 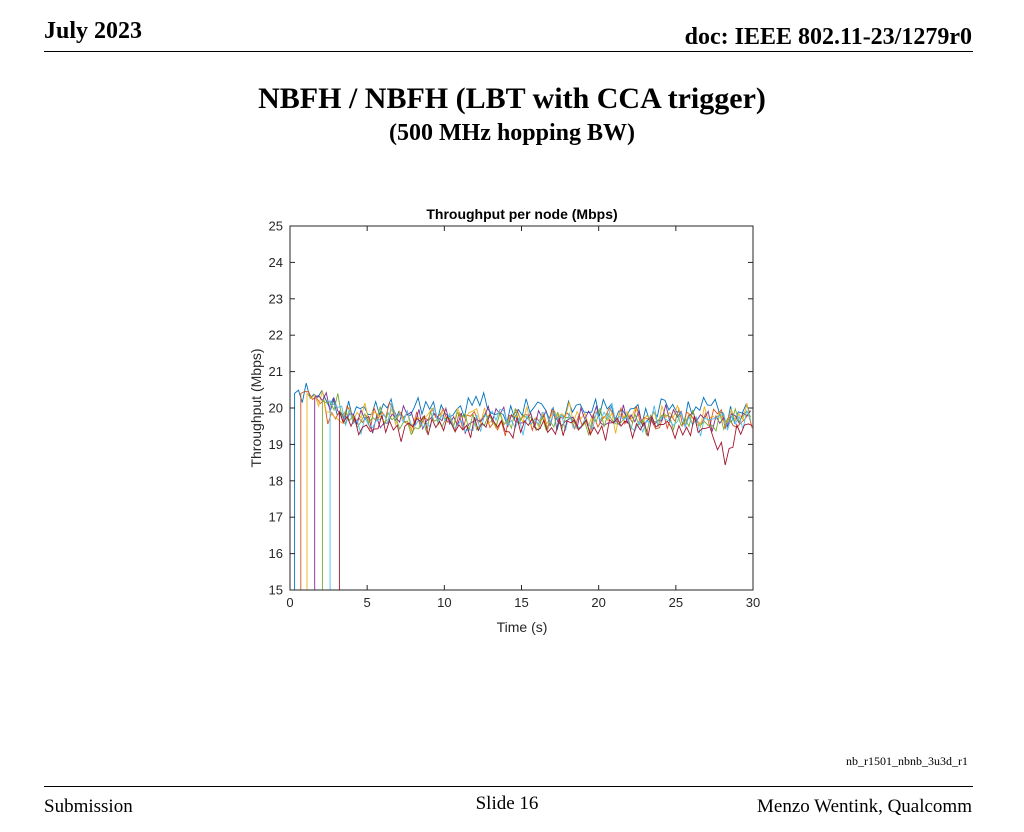 I want to click on x-tick-label: 10, so click(x=444, y=602).